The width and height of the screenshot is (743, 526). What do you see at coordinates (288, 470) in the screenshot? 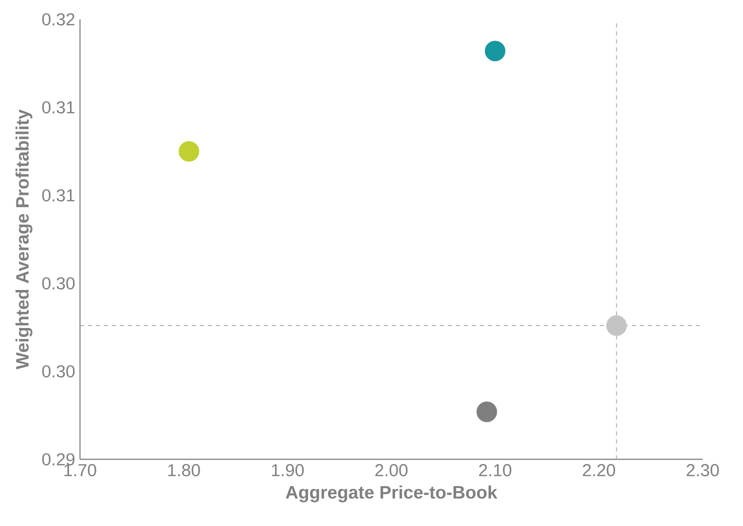
I see `x-tick-label: 1.90` at bounding box center [288, 470].